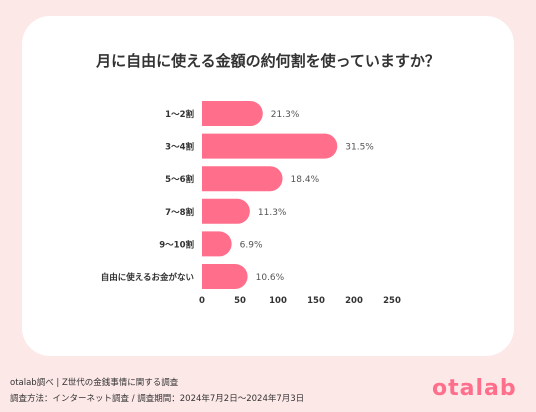 The image size is (536, 412). Describe the element at coordinates (179, 179) in the screenshot. I see `category-label: 5〜6割` at that location.